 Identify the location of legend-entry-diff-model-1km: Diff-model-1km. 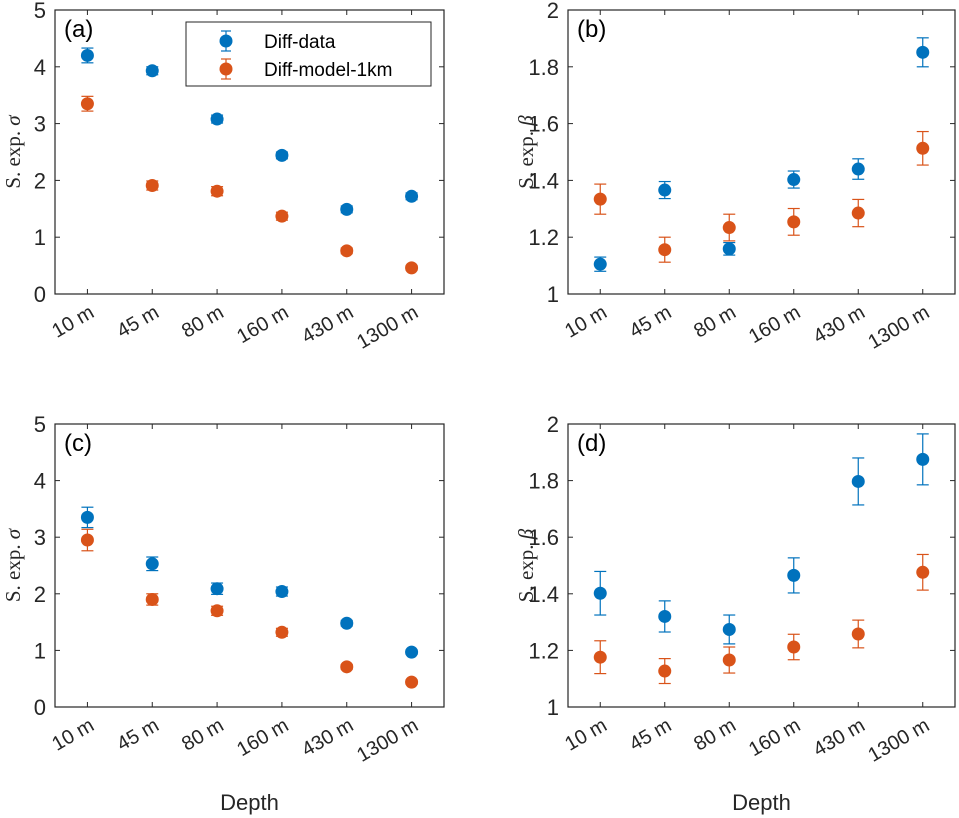
(305, 69).